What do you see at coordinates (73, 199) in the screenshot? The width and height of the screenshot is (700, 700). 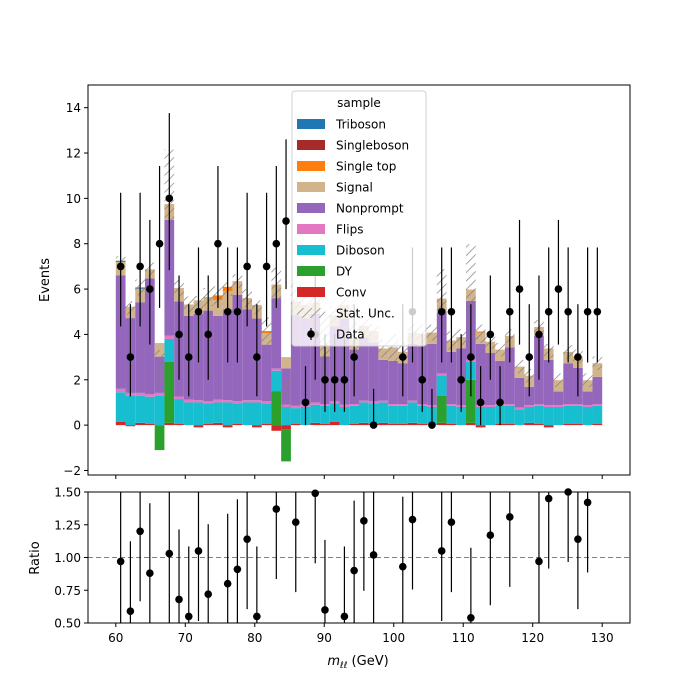 I see `top-y-tick-label-6: 10` at bounding box center [73, 199].